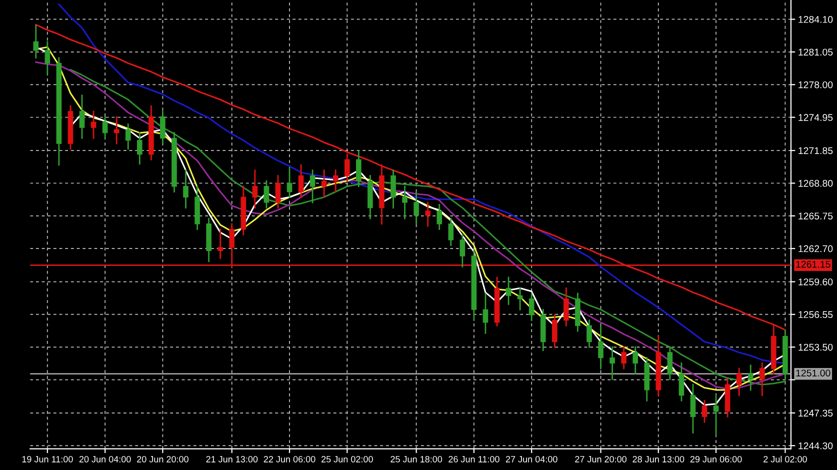 This screenshot has width=837, height=470. What do you see at coordinates (532, 459) in the screenshot?
I see `x-tick-label: 27 Jun 04:00` at bounding box center [532, 459].